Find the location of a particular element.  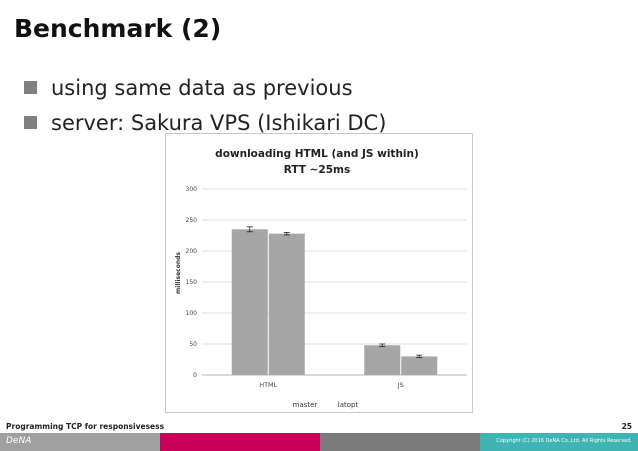

y-tick-label: 300 is located at coordinates (192, 189).